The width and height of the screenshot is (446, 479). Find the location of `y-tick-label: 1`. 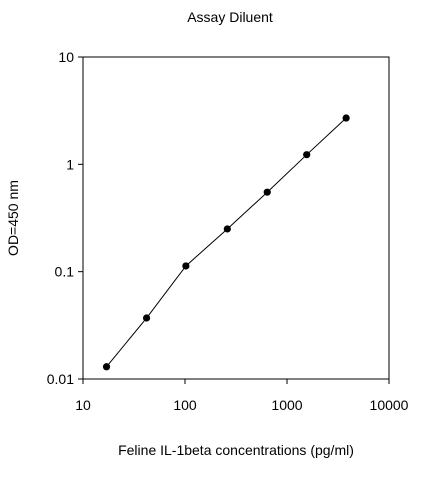

y-tick-label: 1 is located at coordinates (70, 164).